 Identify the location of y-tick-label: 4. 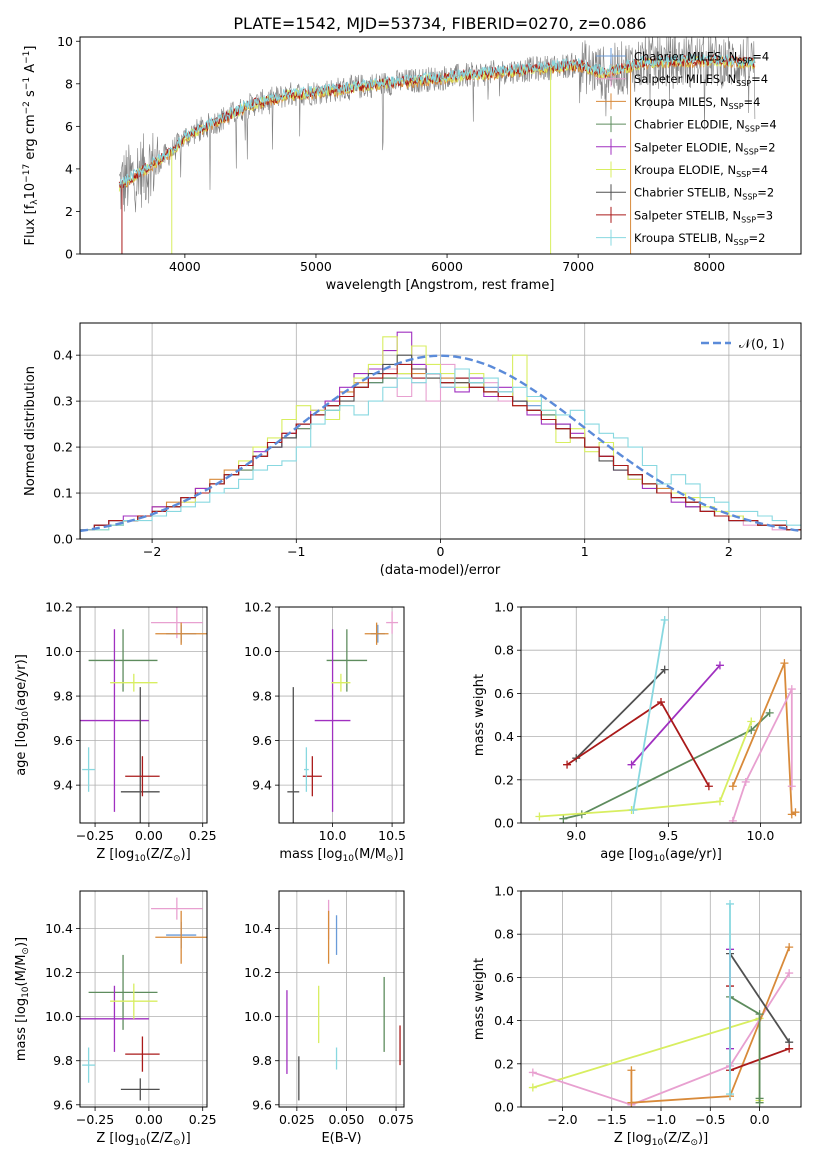
(69, 168).